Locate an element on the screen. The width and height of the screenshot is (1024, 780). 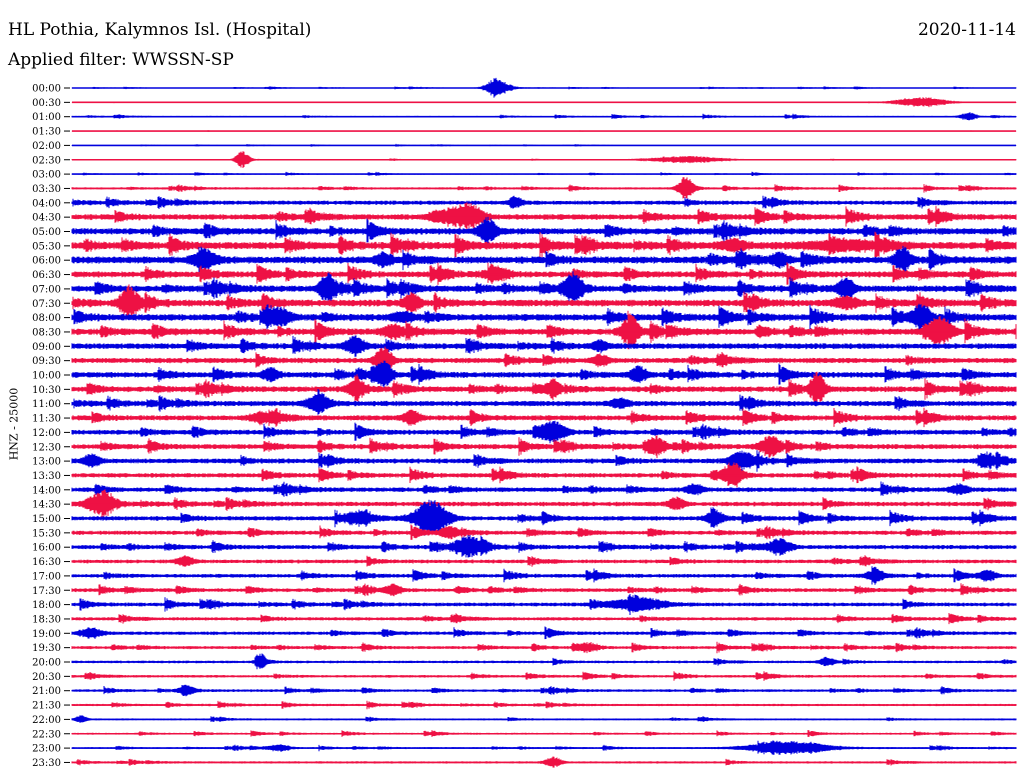
trace-label: 03:30 is located at coordinates (46, 189).